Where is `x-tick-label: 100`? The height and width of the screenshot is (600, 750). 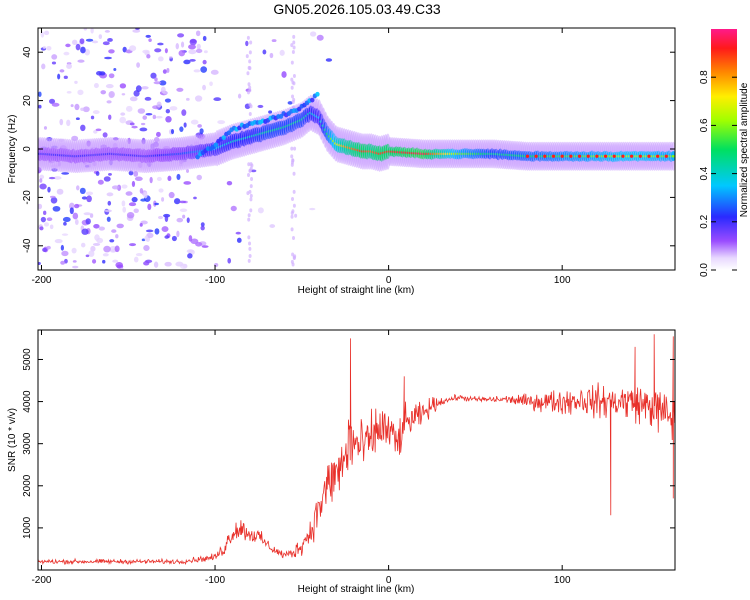
x-tick-label: 100 is located at coordinates (562, 280).